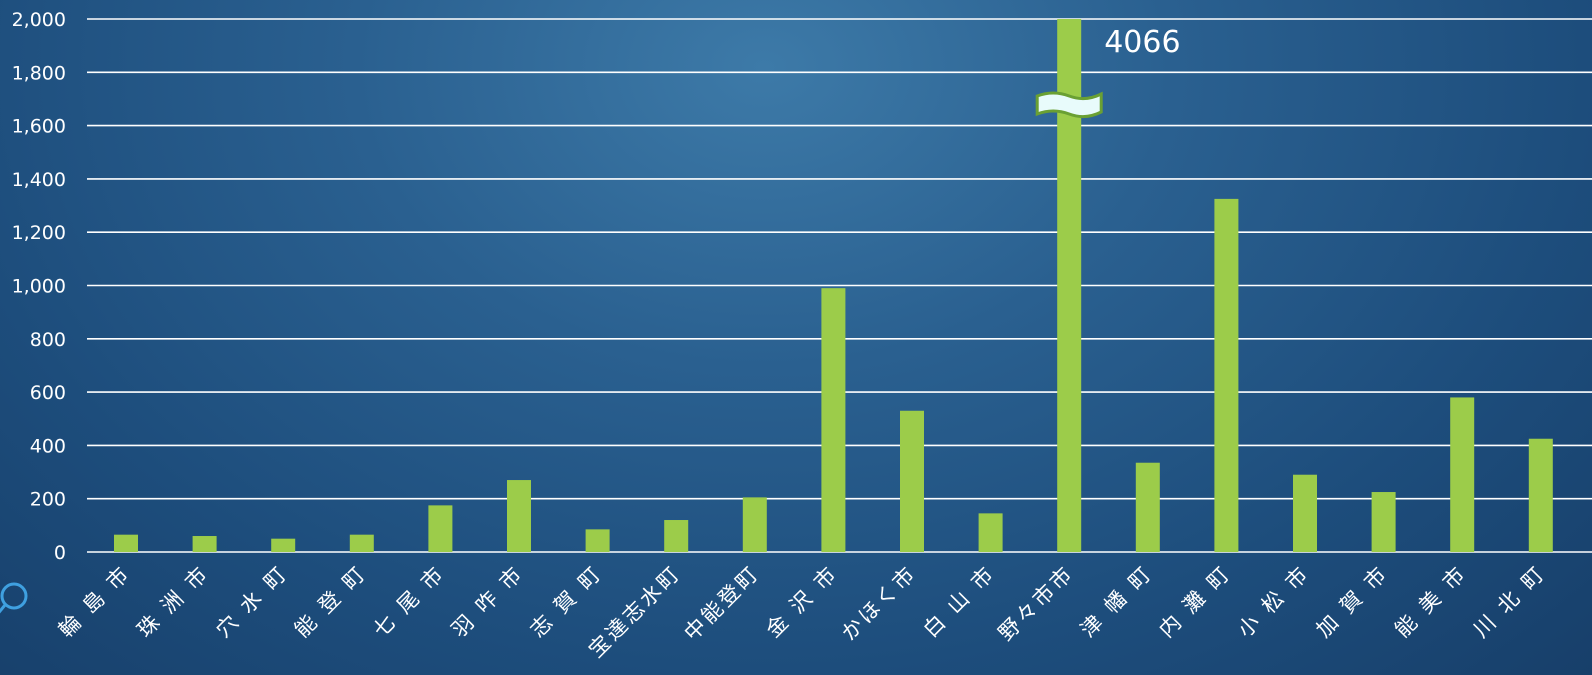 The image size is (1592, 675). Describe the element at coordinates (1431, 602) in the screenshot. I see `x-tick-label: 能 美 市` at that location.